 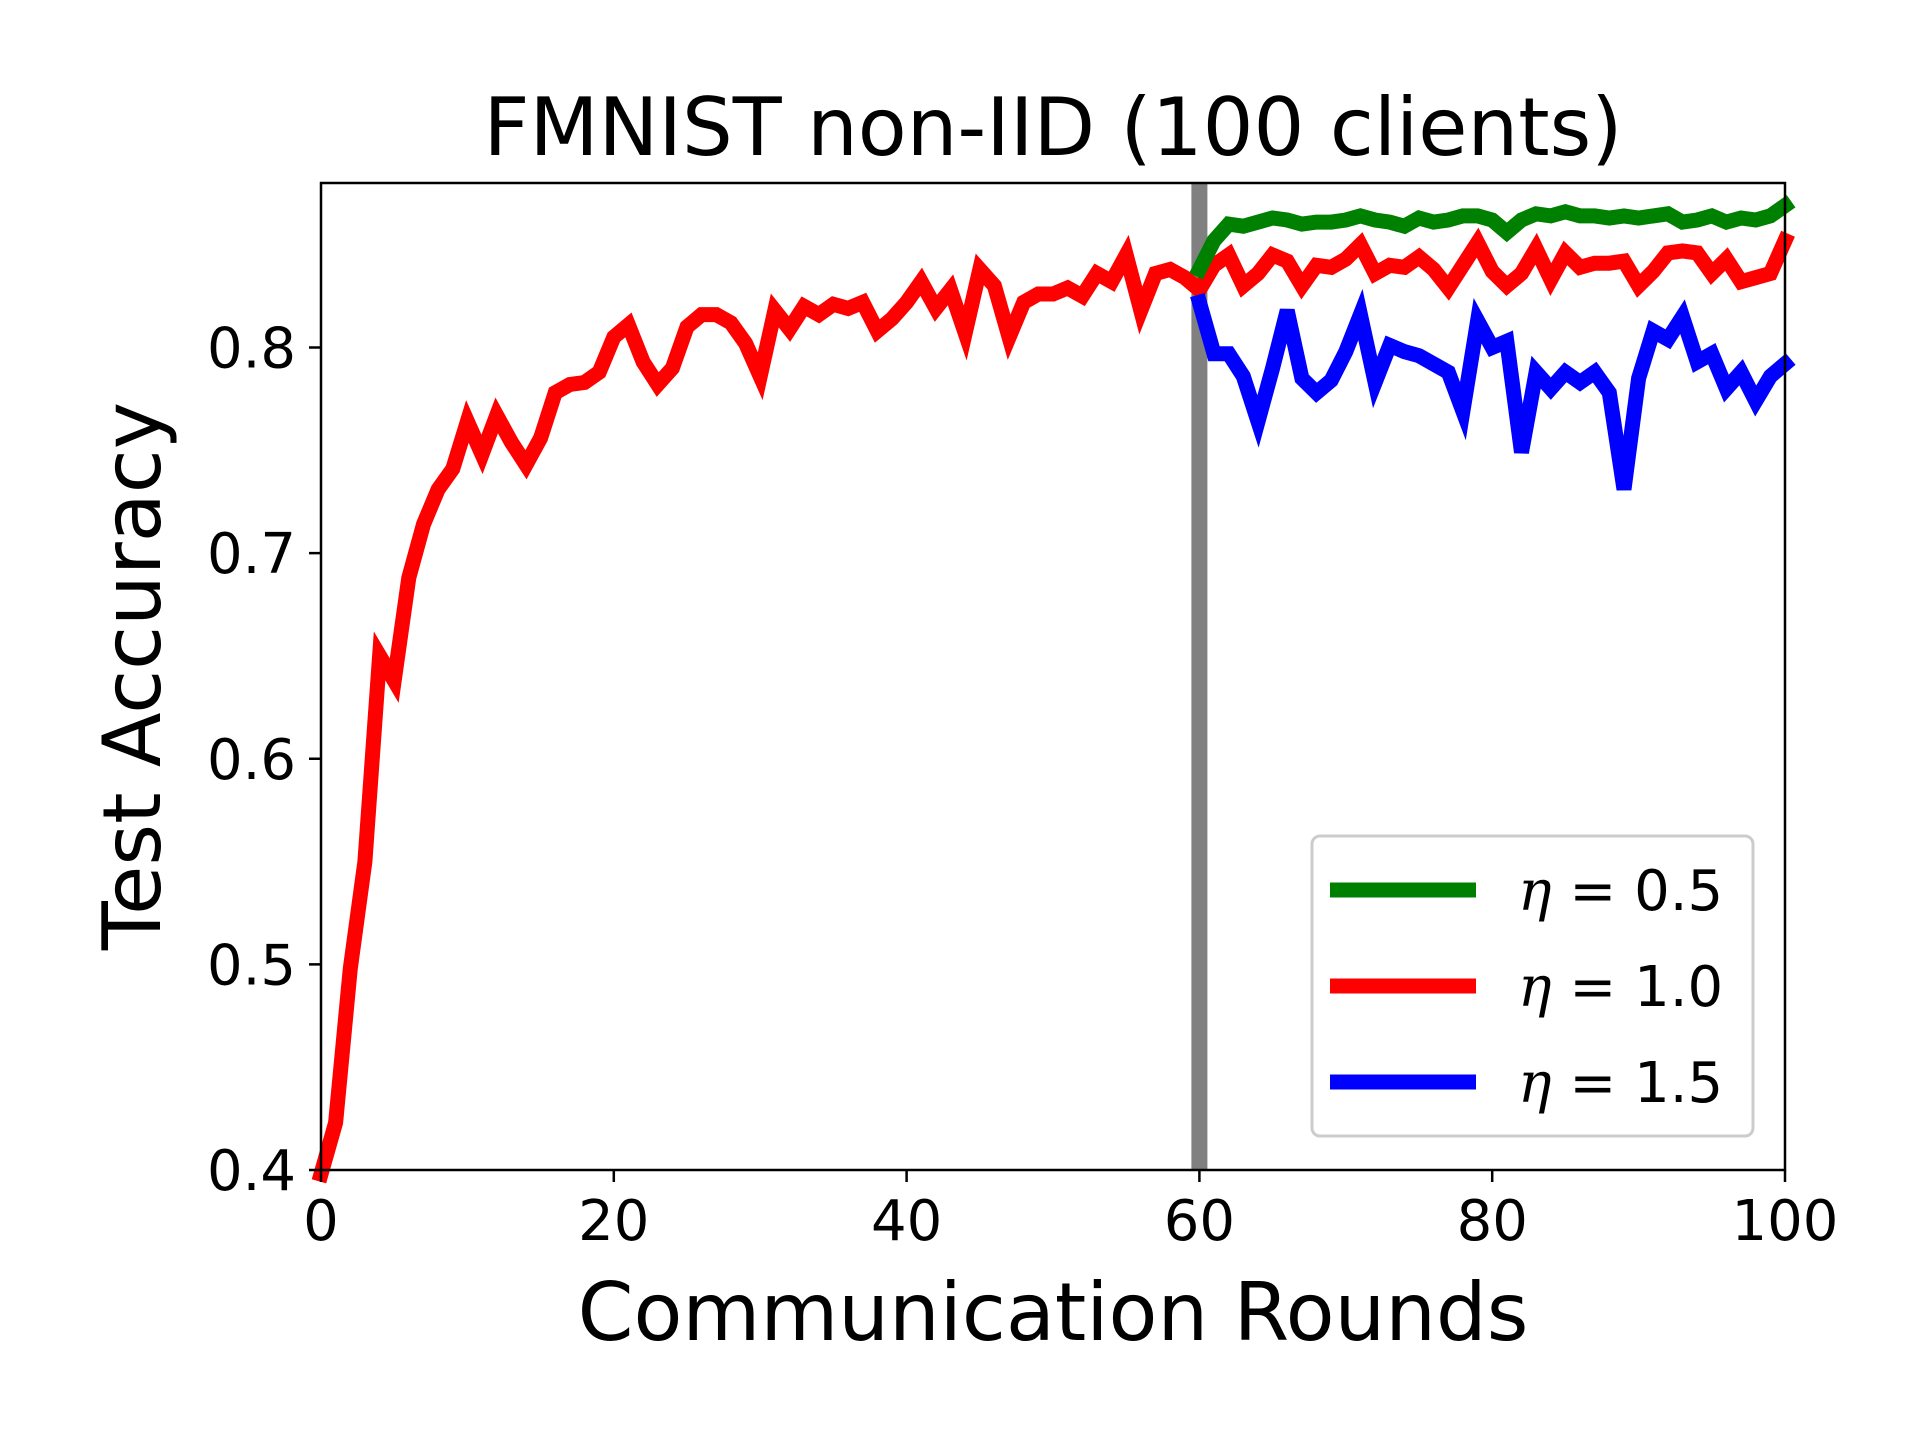 I want to click on legend-label: η = 0.5, so click(x=1620, y=891).